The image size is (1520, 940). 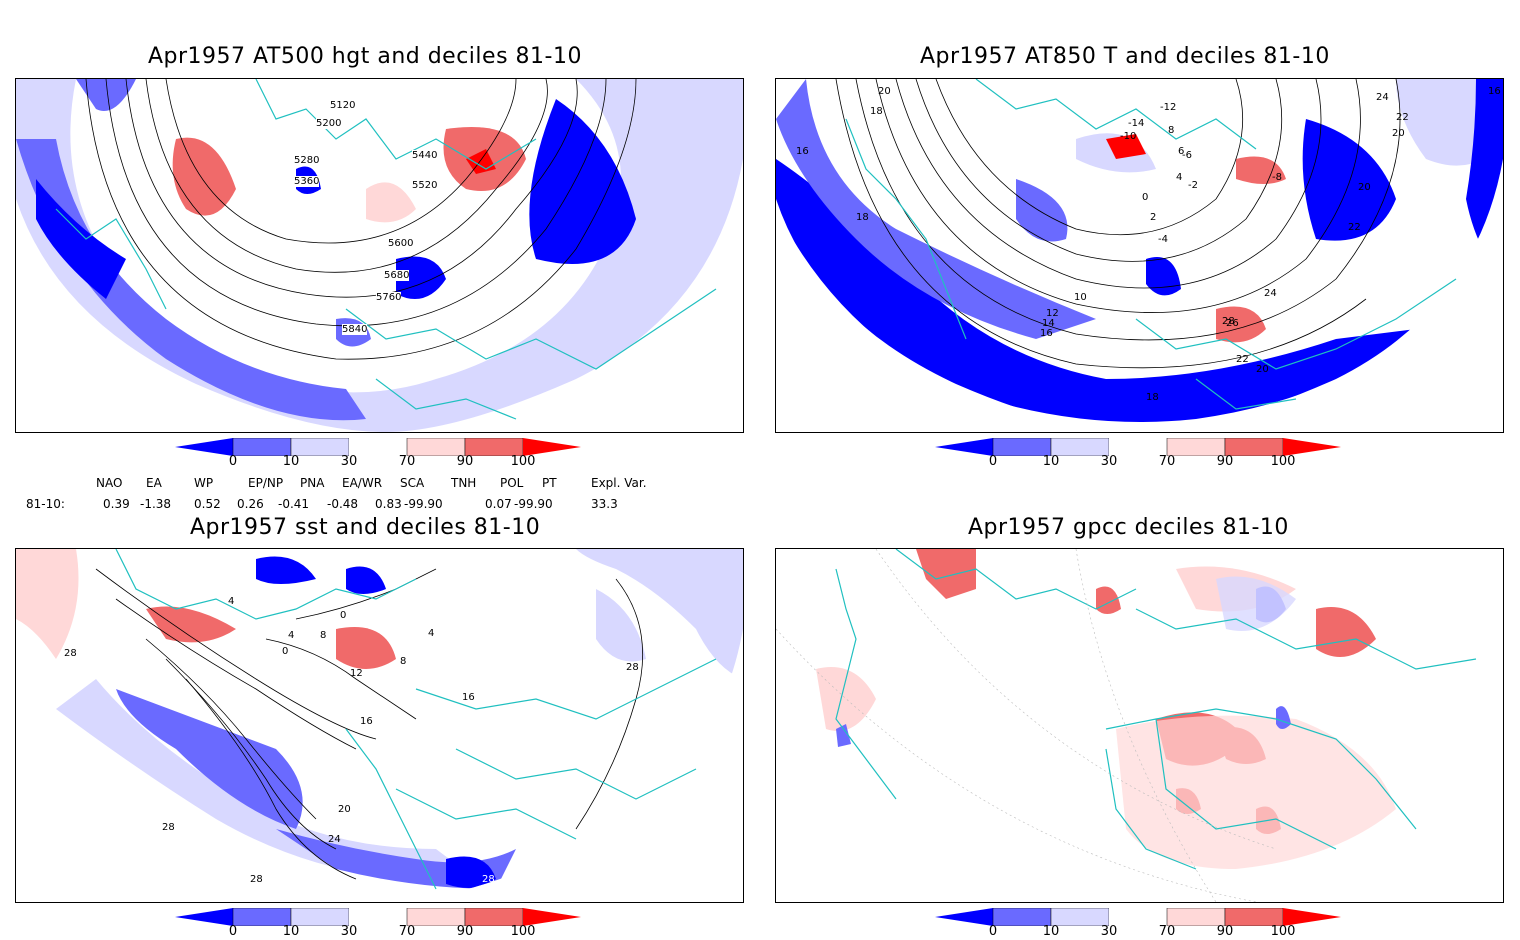 I want to click on contour-label: 5120, so click(x=343, y=105).